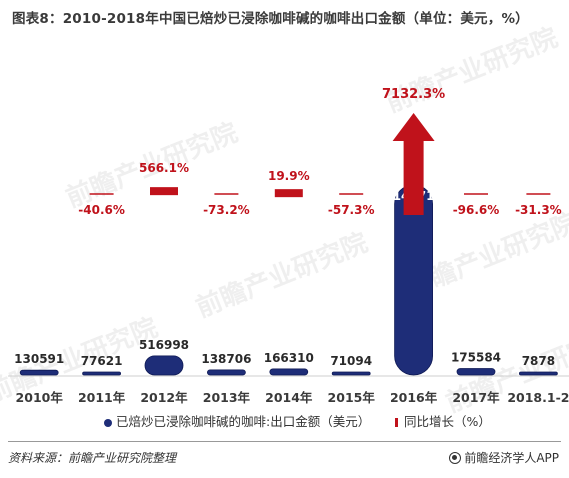 The height and width of the screenshot is (478, 569). I want to click on growth-value-label: -96.6%, so click(476, 210).